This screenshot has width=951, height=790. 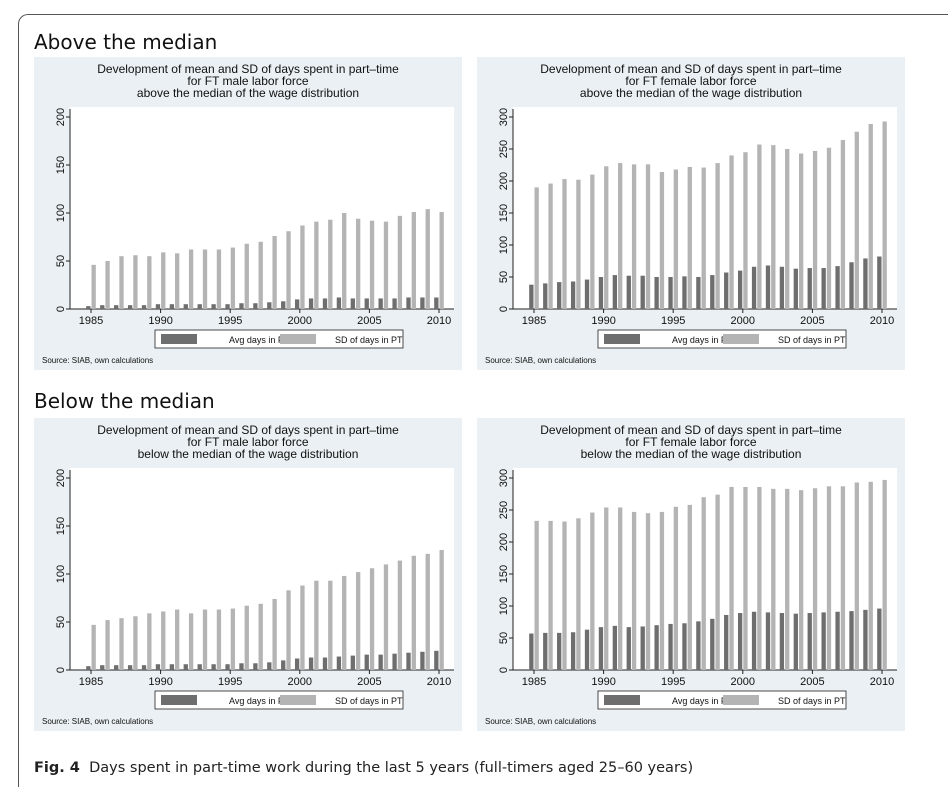 What do you see at coordinates (540, 721) in the screenshot?
I see `source-note: Source: SIAB, own calculations` at bounding box center [540, 721].